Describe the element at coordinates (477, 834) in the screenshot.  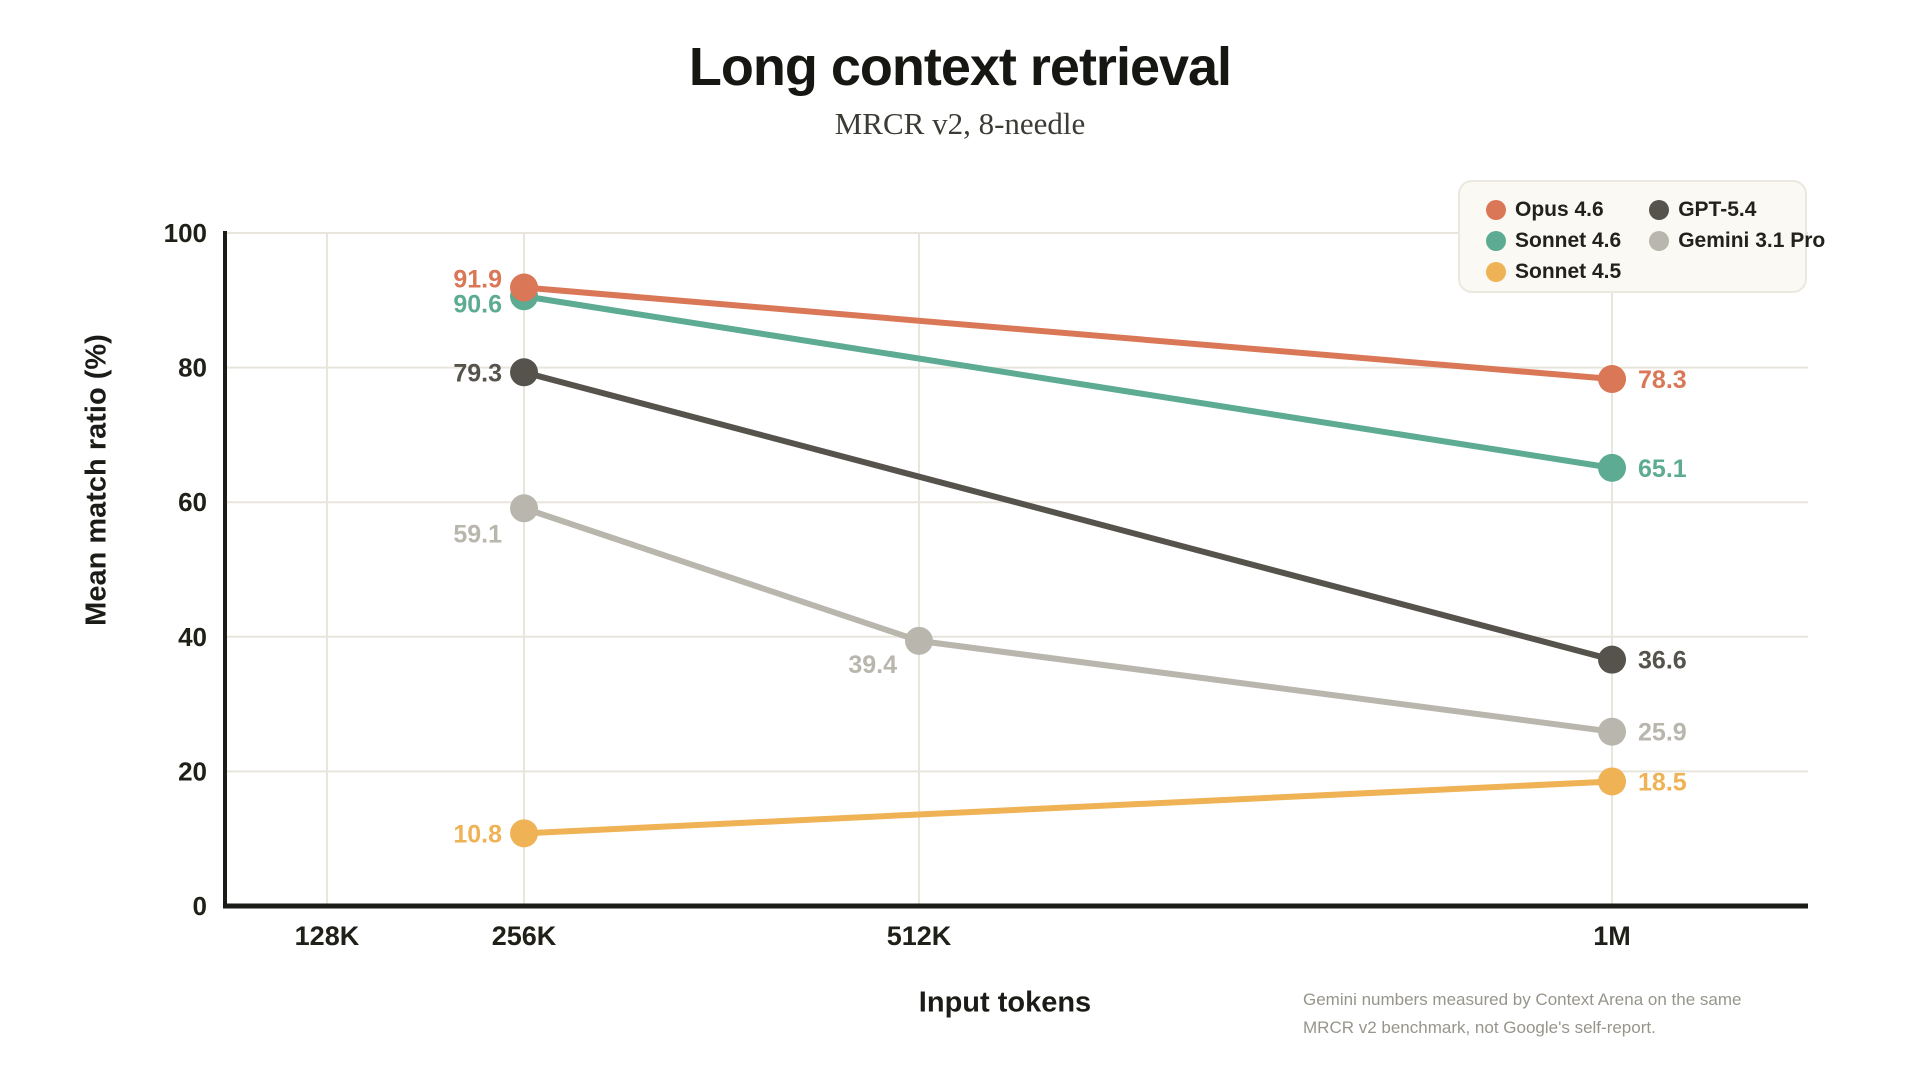
I see `value-label-sonnet-4.5-256K: 10.8` at that location.